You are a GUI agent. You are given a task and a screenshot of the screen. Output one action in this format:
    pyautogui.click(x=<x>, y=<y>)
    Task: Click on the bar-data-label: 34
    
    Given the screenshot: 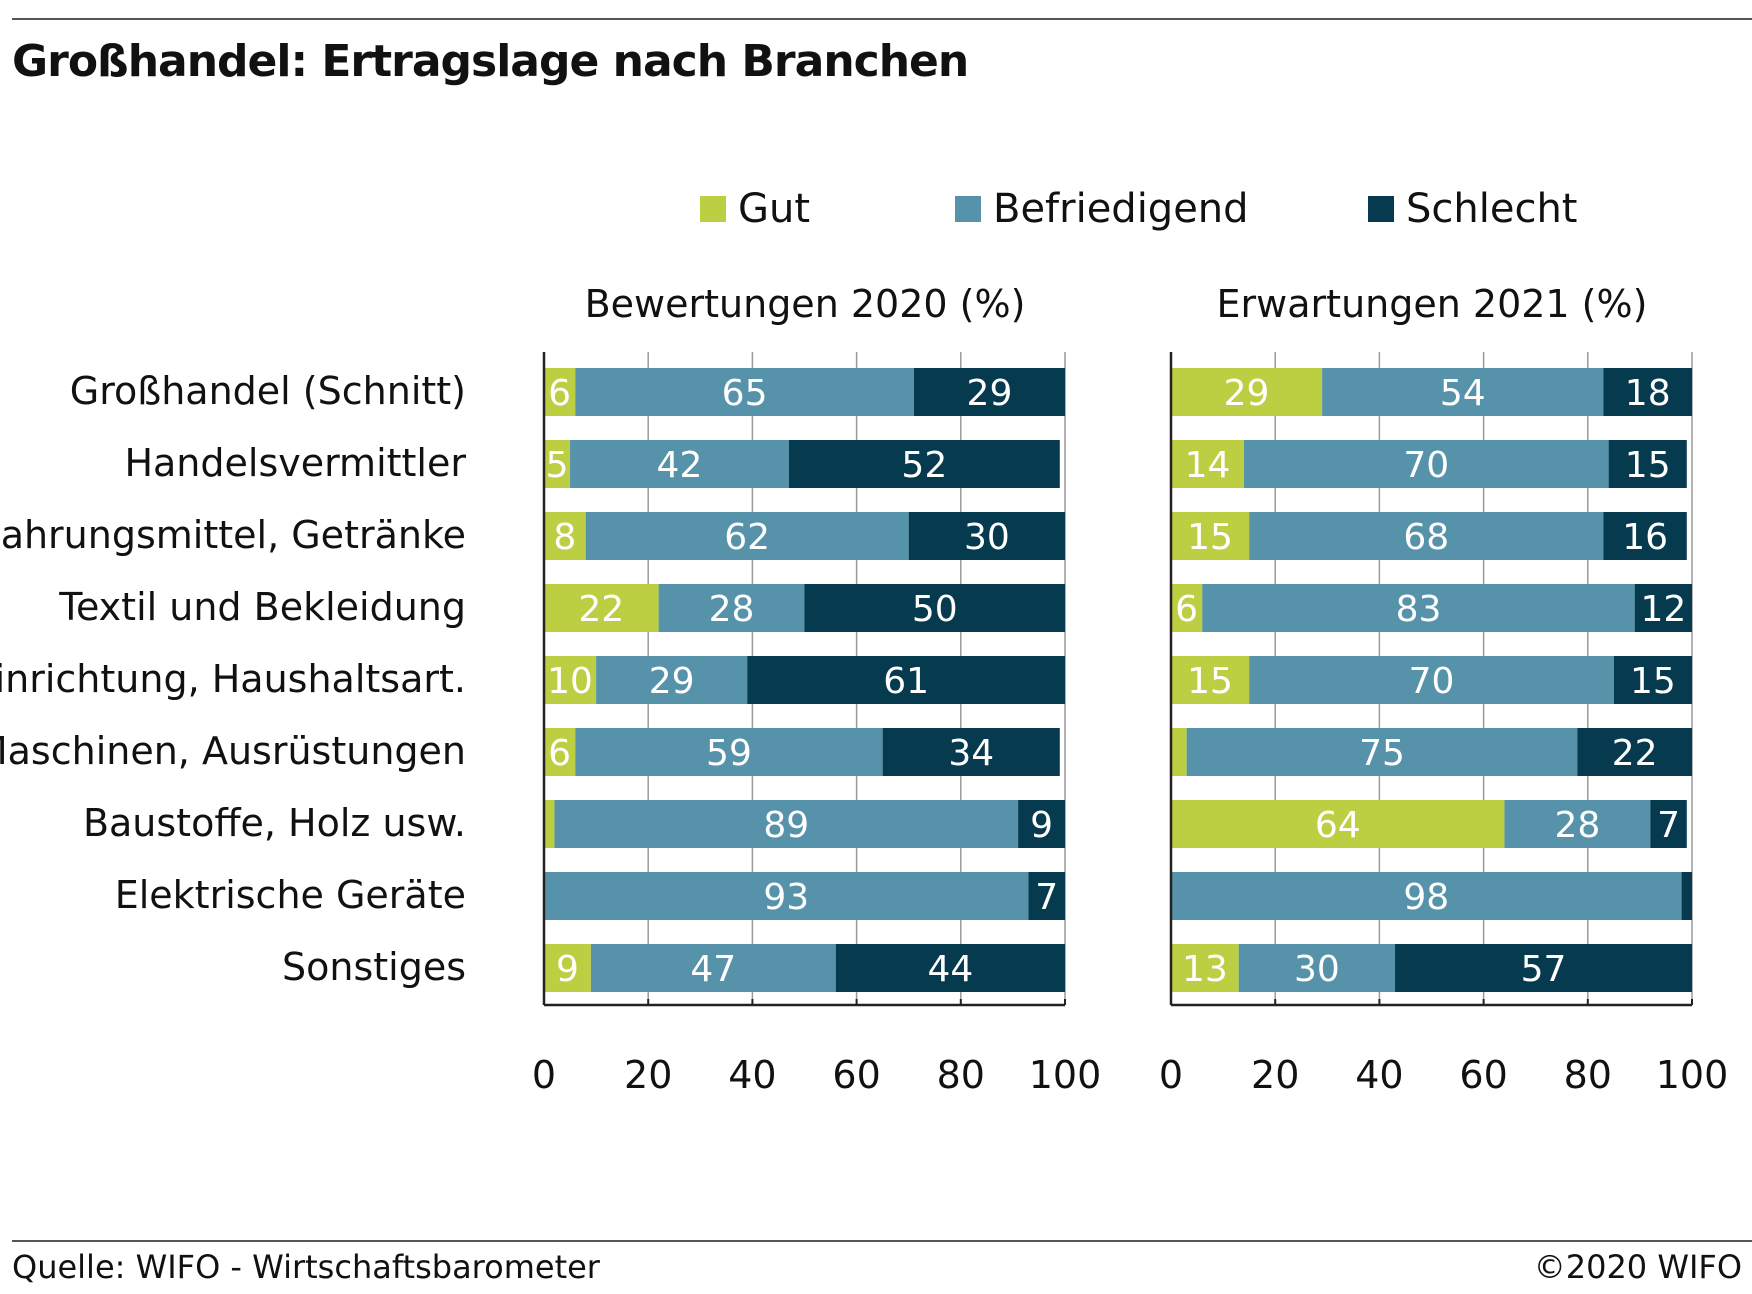 What is the action you would take?
    pyautogui.click(x=971, y=753)
    